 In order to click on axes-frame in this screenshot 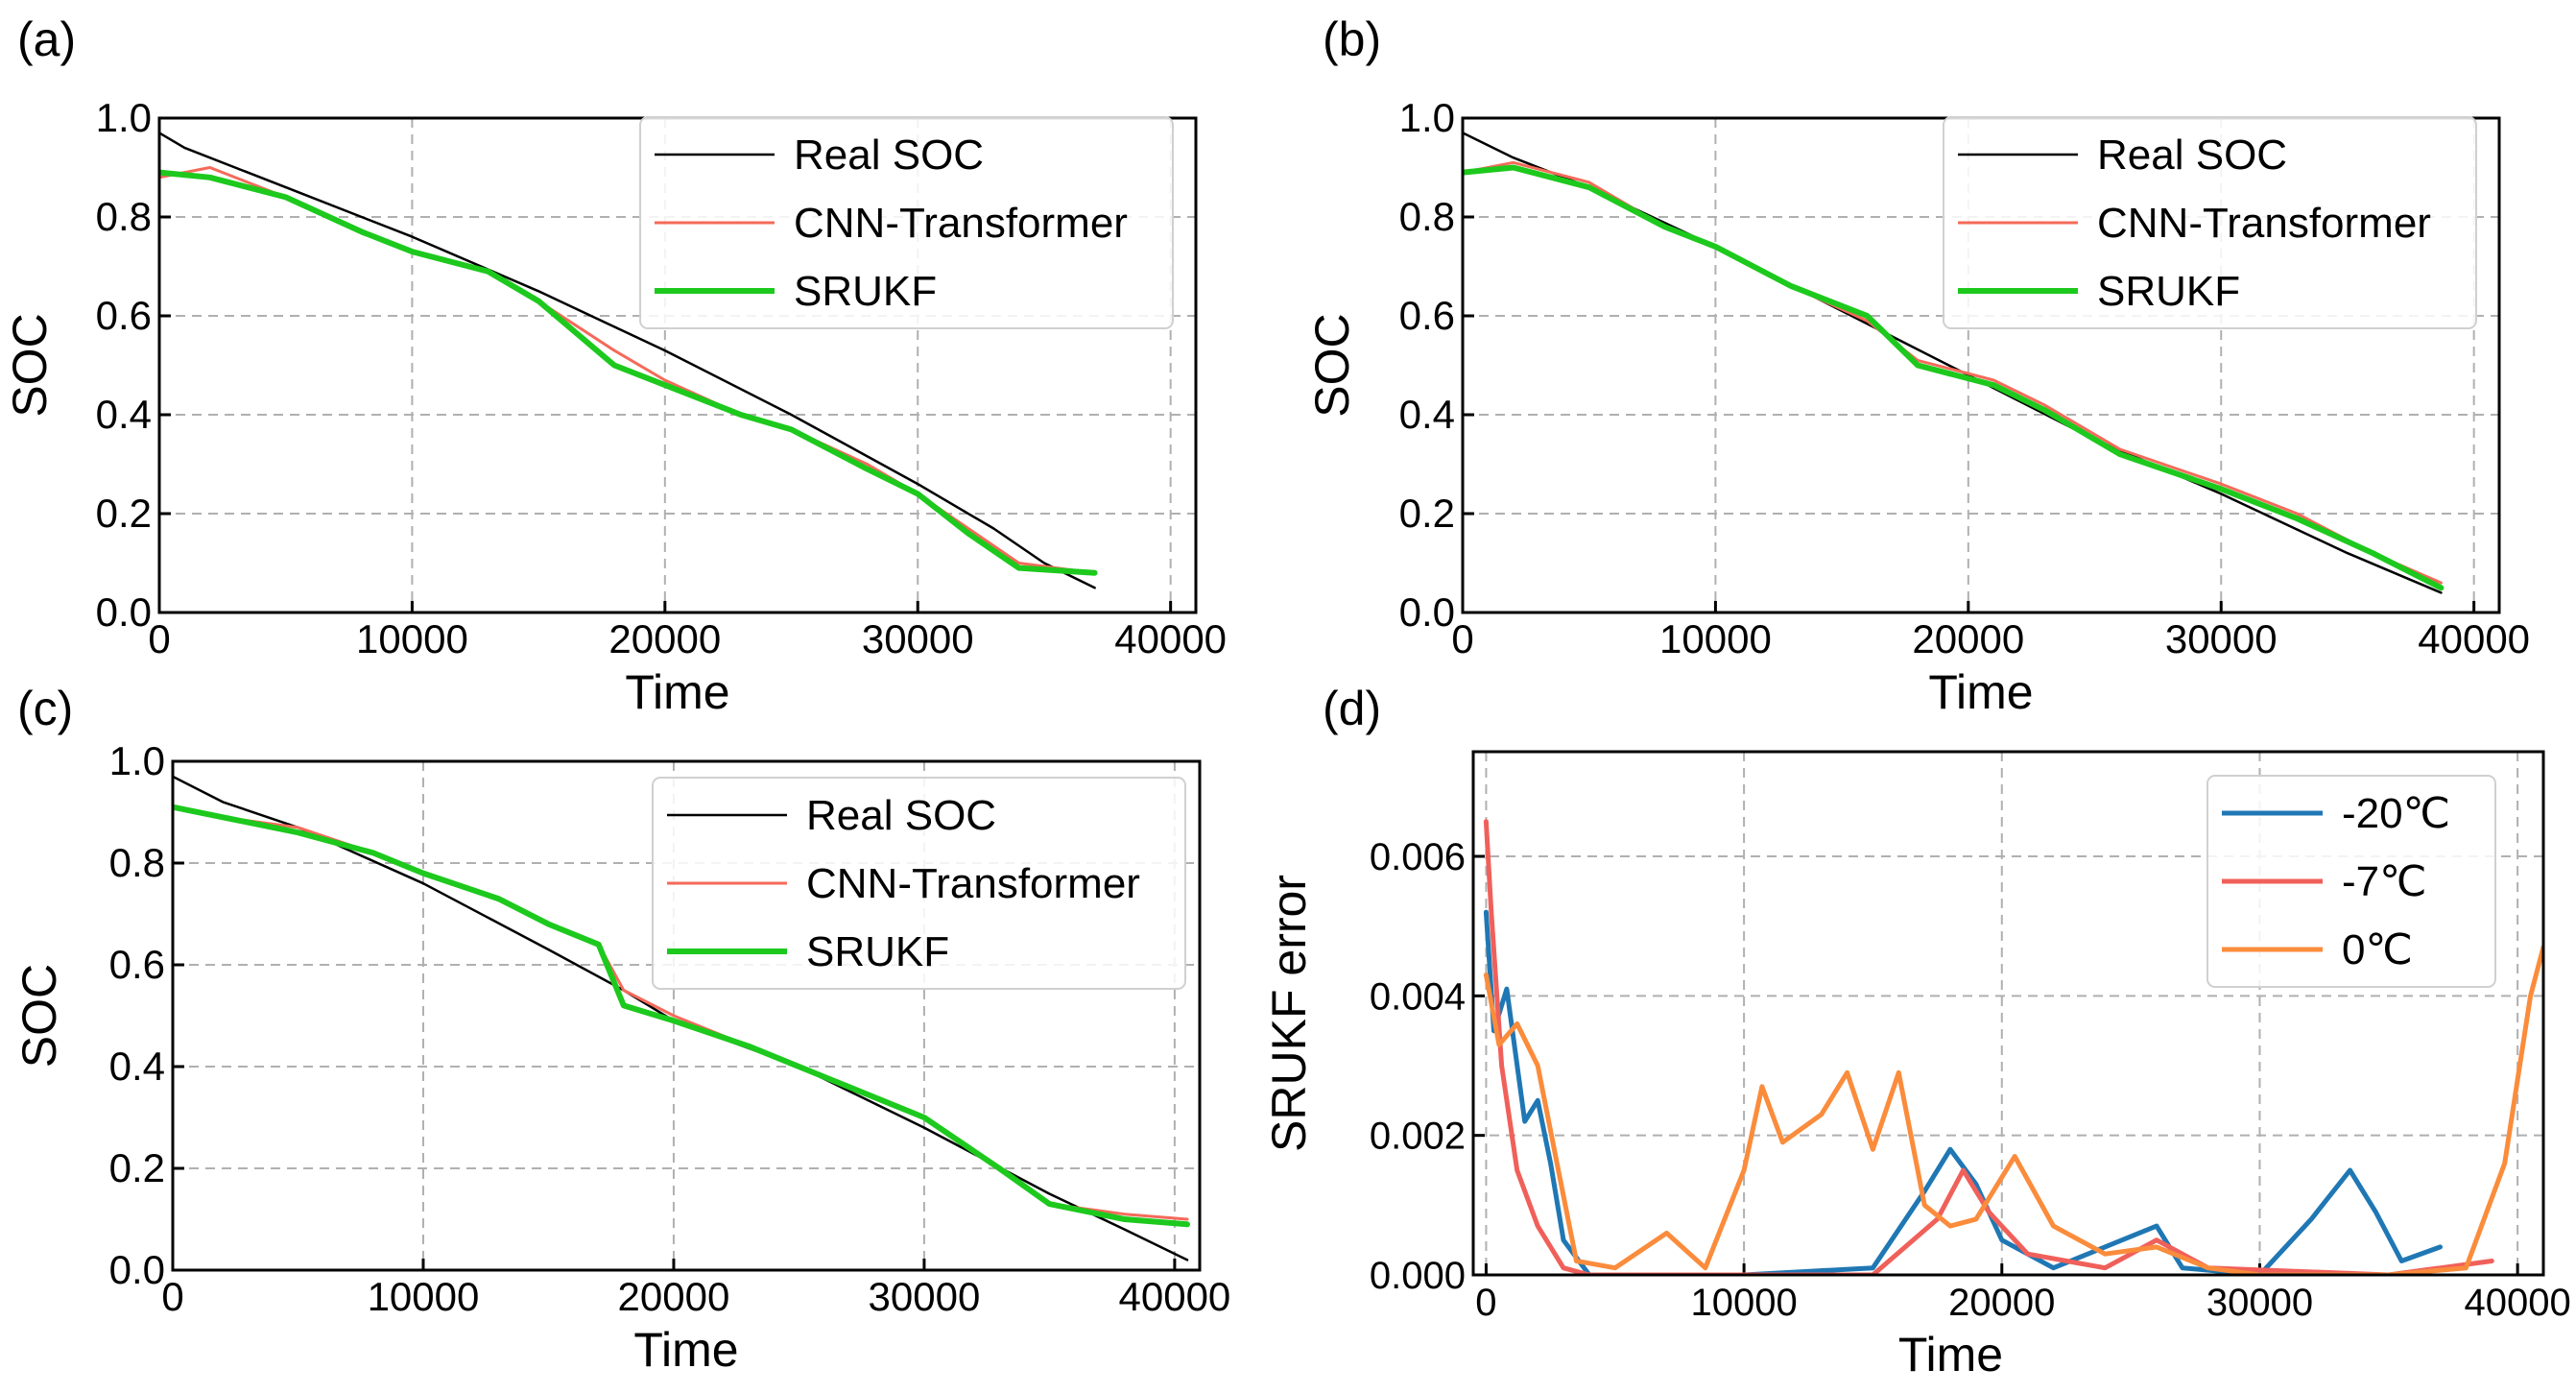, I will do `click(686, 1015)`.